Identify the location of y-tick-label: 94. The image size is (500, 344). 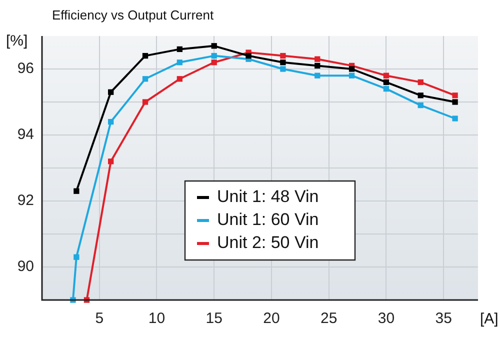
(25, 135).